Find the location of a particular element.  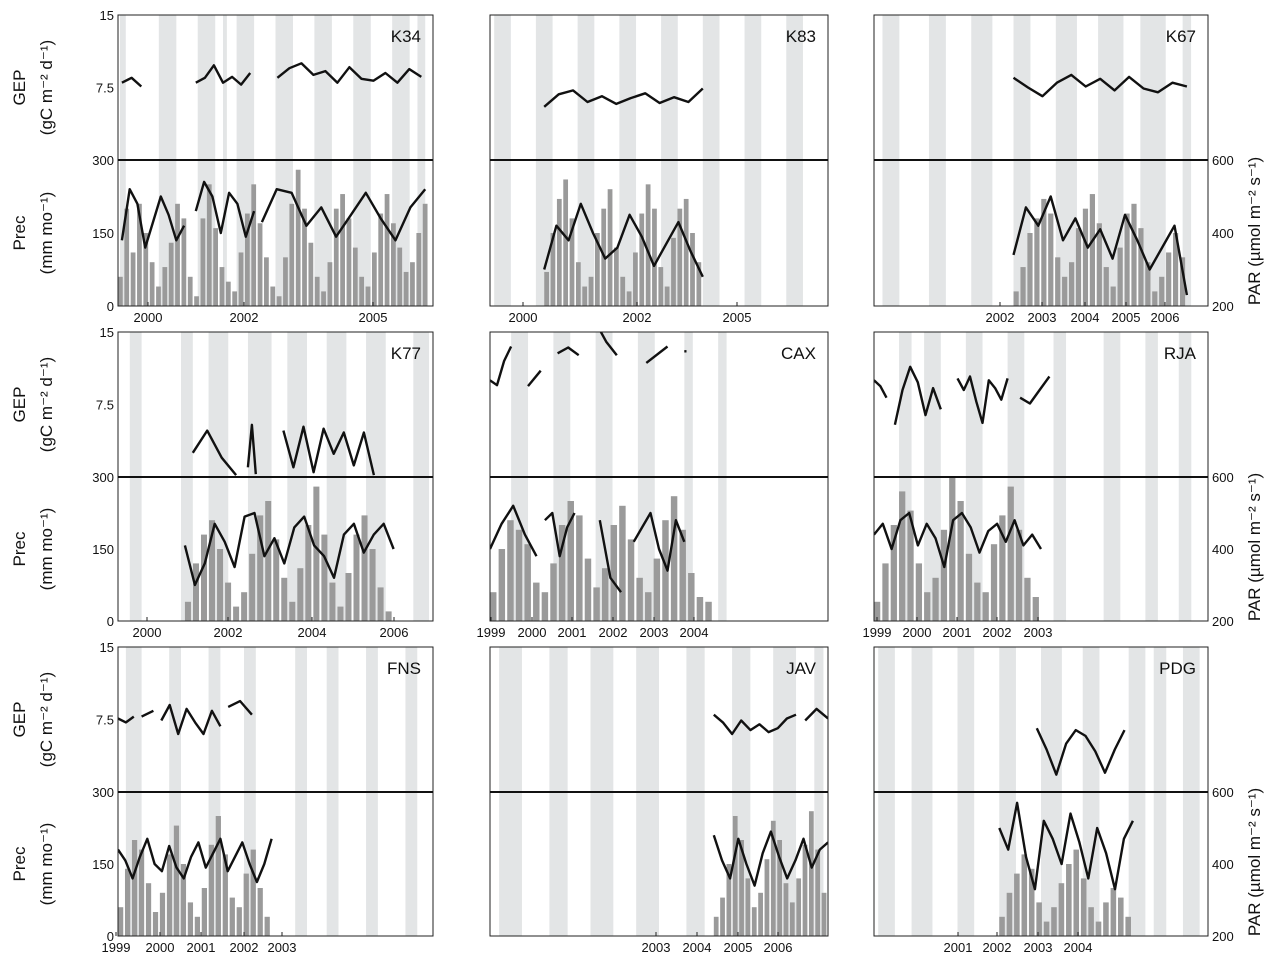

par-ytick-label: 200 is located at coordinates (1223, 306).